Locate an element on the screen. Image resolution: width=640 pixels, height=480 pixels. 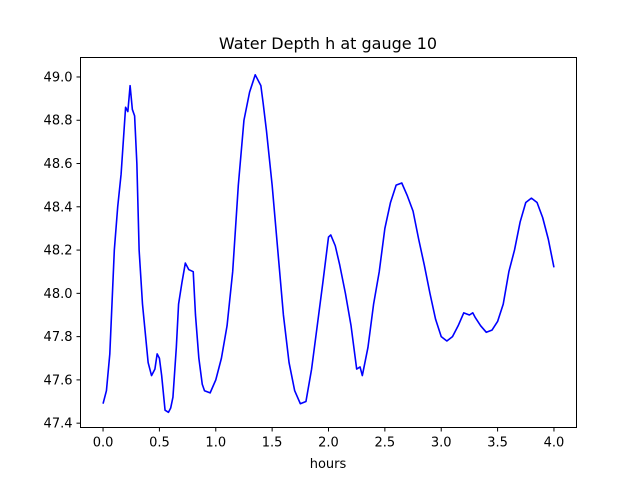
y-axis-ticks: 47.4 47.6 47.8 48.0 48.2 48.4 48.6 48.8 49.0 is located at coordinates (62, 251).